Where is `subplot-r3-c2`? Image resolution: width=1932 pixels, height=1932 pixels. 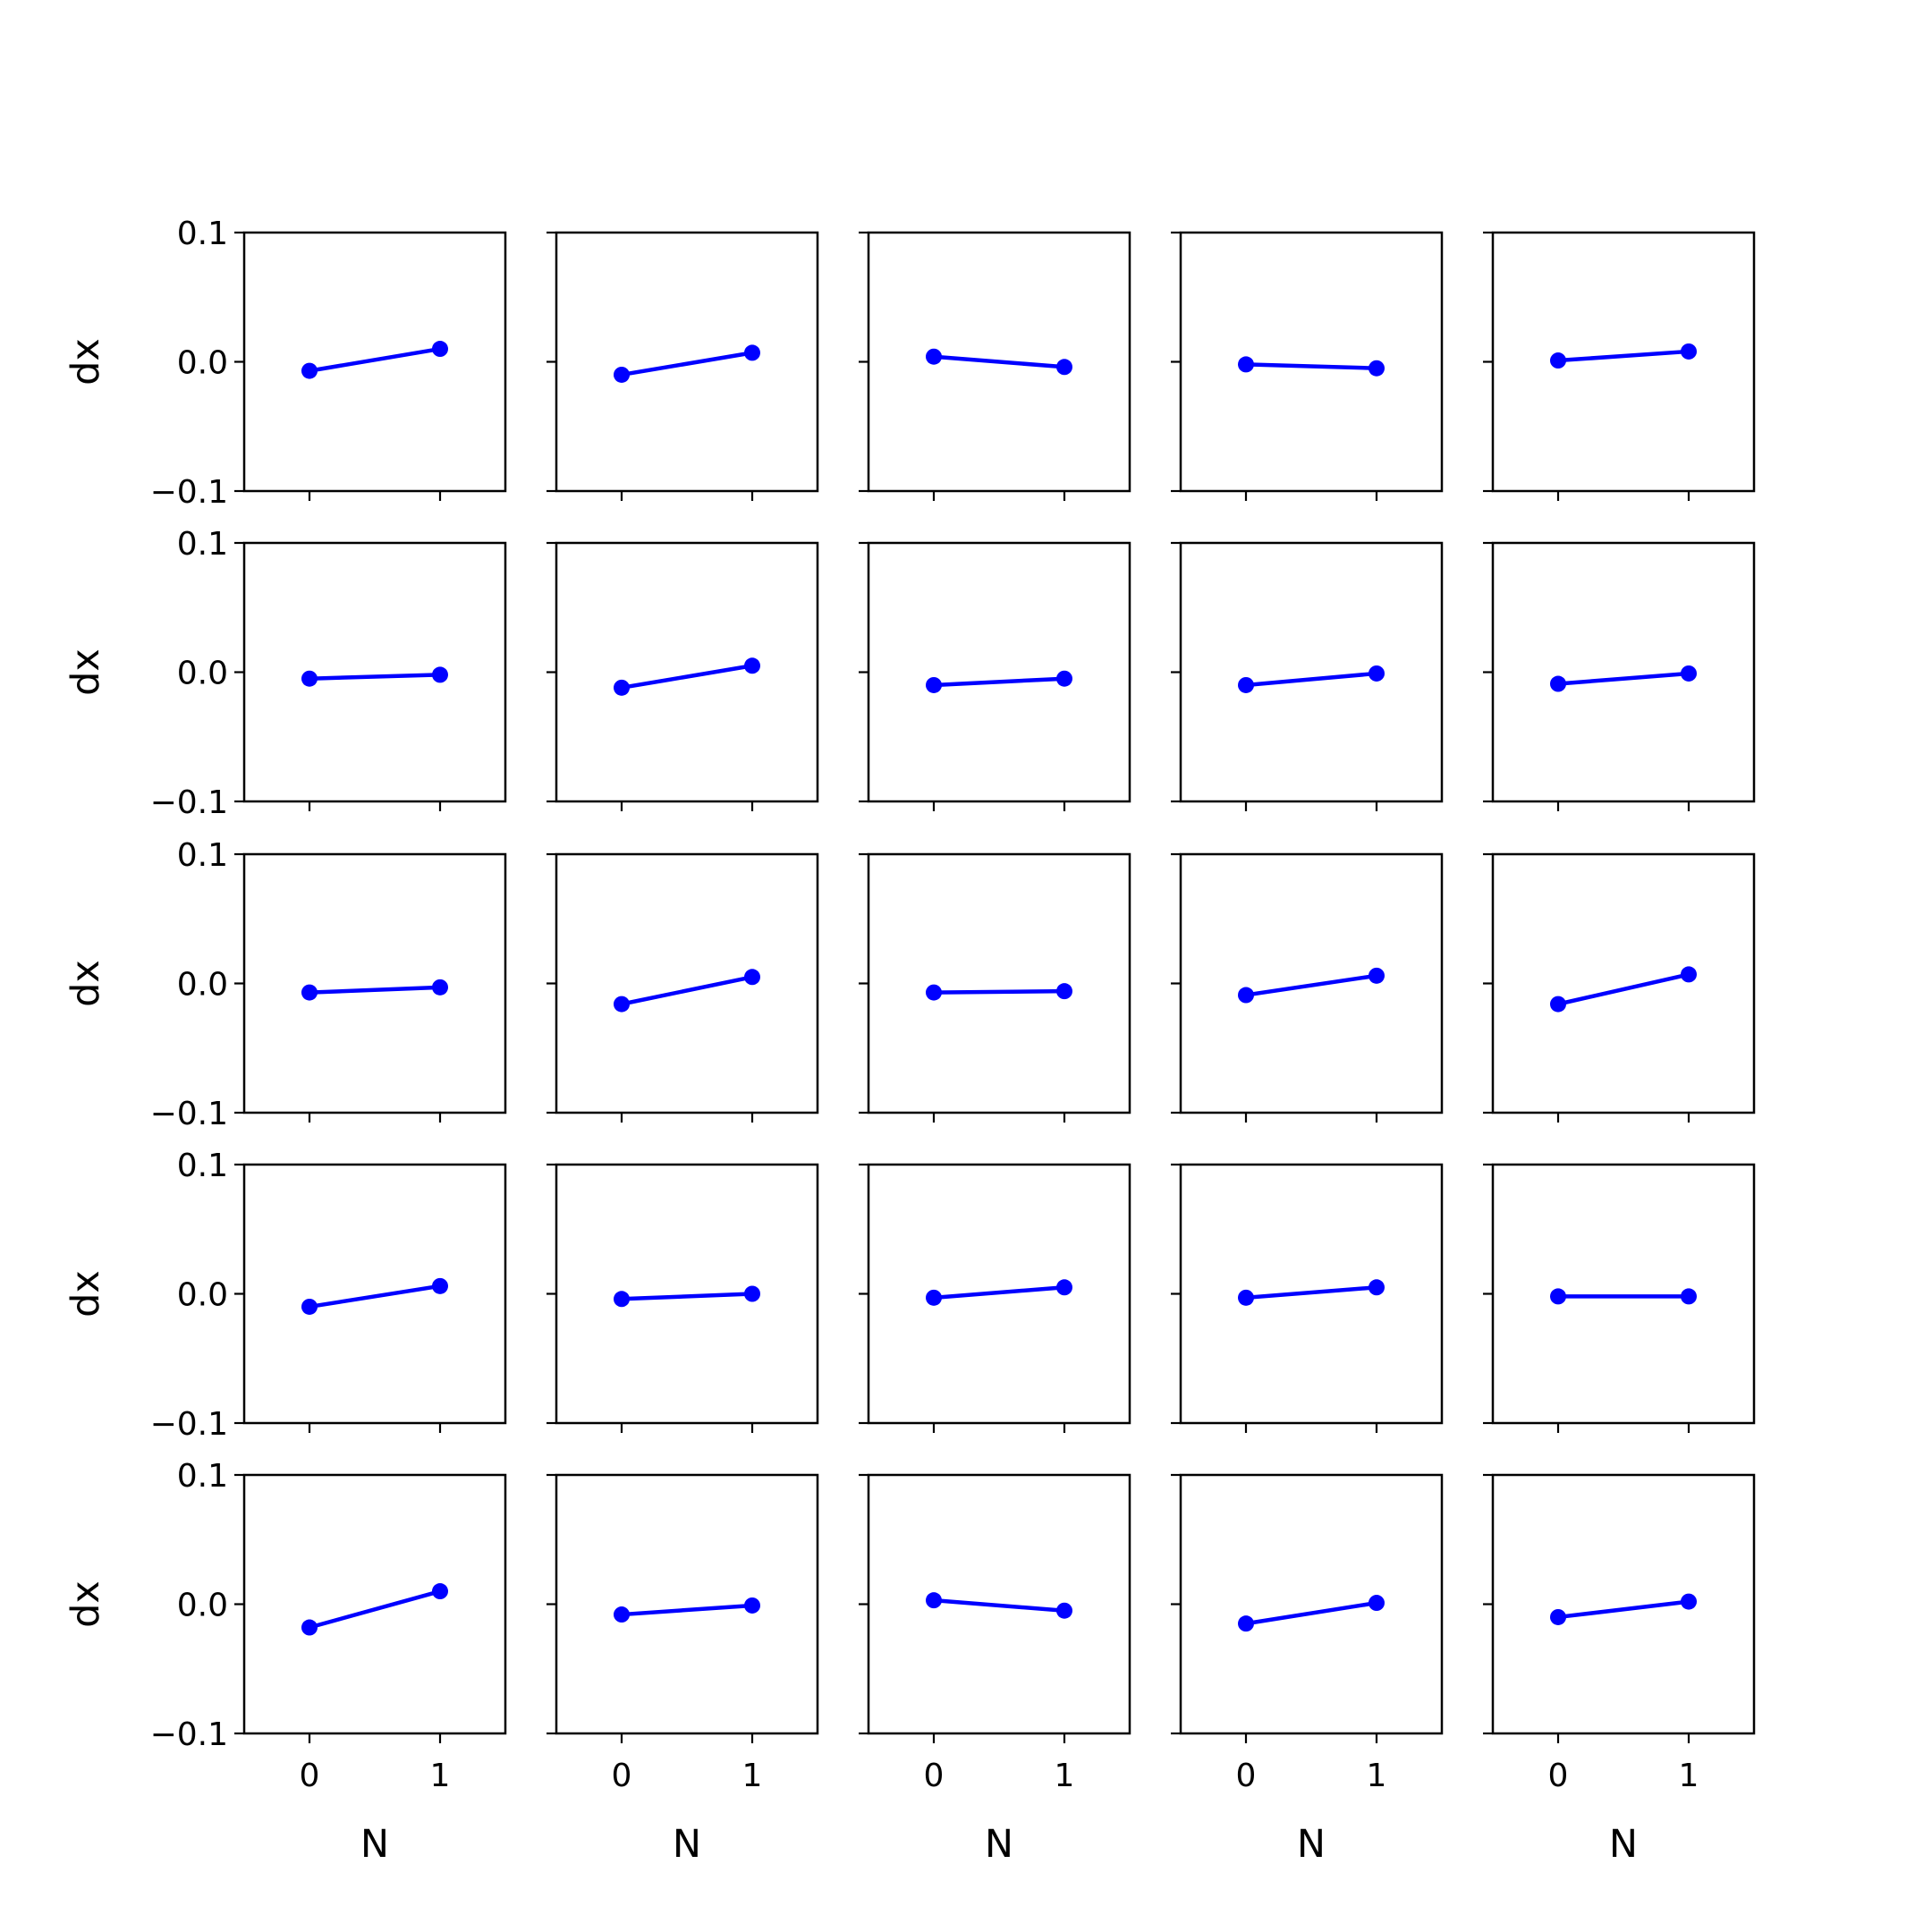
subplot-r3-c2 is located at coordinates (683, 987).